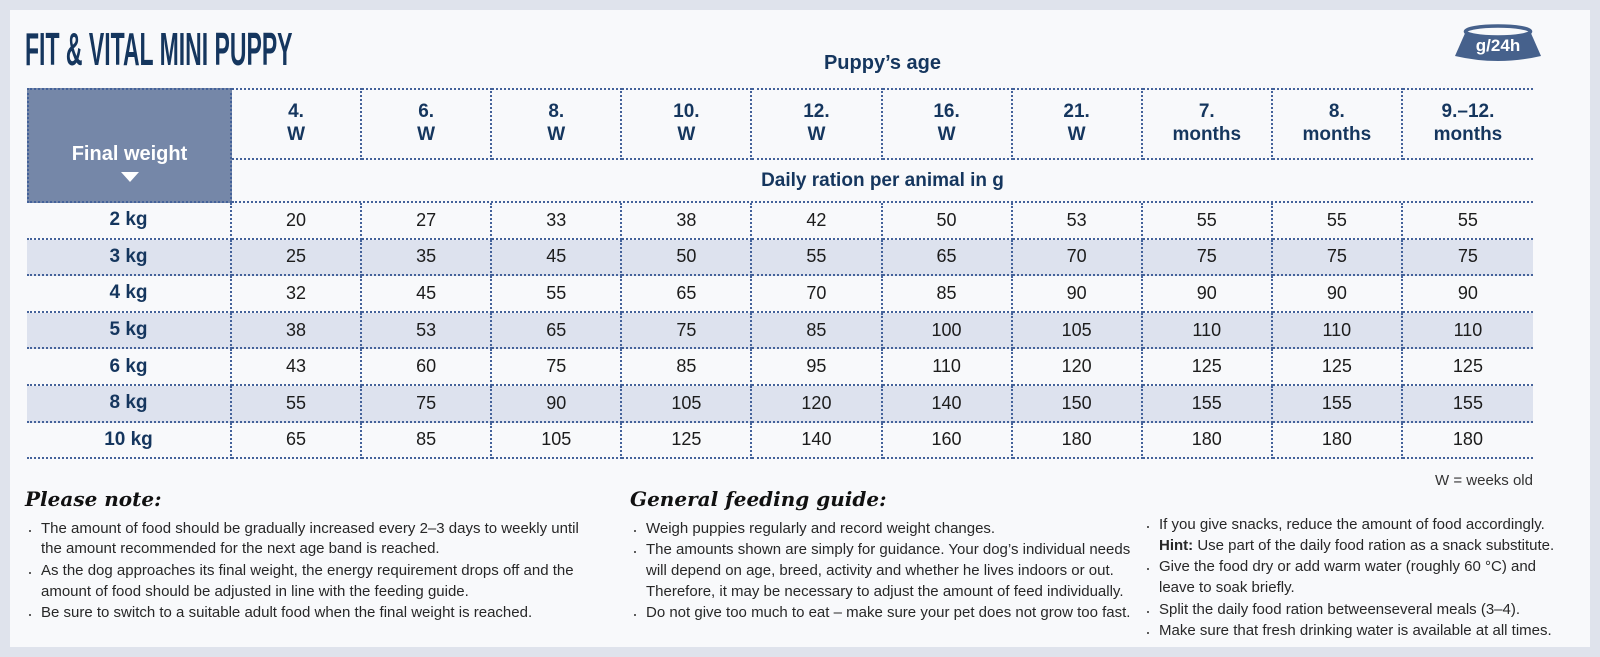 The image size is (1600, 657). I want to click on ration-value: 60, so click(427, 367).